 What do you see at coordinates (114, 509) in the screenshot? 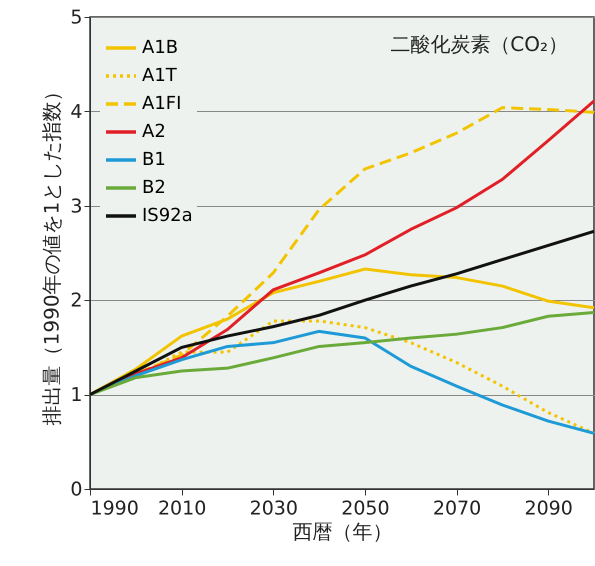
I see `x-tick-label: 1990` at bounding box center [114, 509].